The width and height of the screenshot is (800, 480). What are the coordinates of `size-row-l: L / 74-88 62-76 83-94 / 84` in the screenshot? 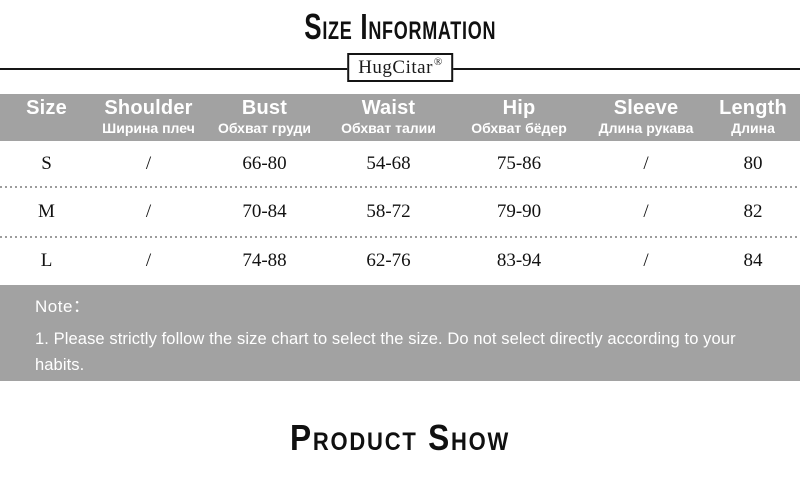 It's located at (400, 261).